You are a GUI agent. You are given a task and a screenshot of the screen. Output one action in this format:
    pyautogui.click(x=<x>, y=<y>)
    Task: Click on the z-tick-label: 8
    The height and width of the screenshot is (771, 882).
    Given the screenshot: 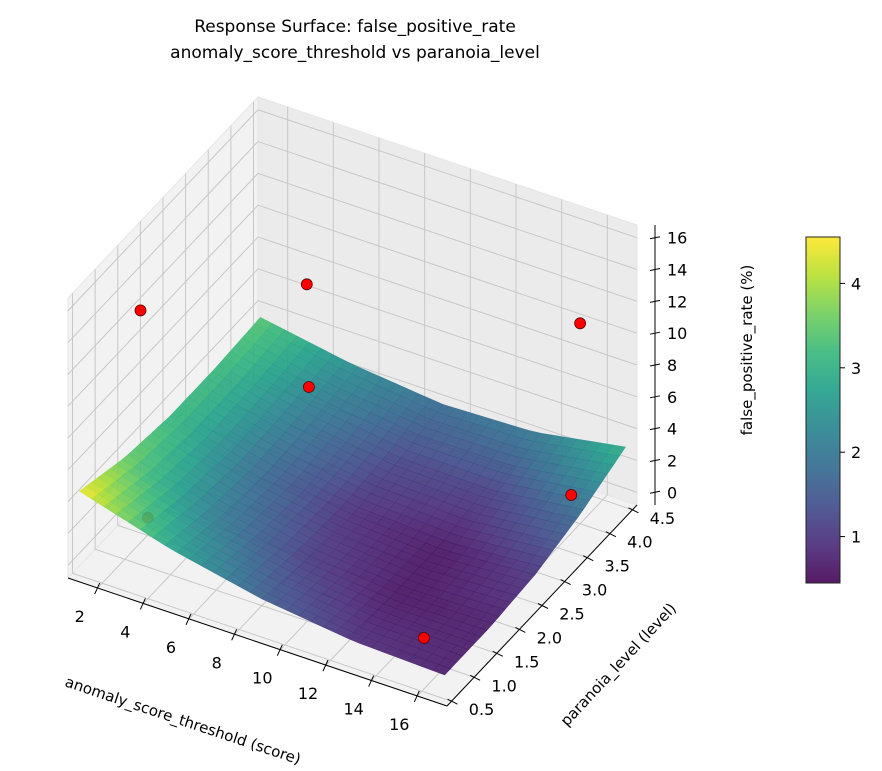 What is the action you would take?
    pyautogui.click(x=672, y=365)
    